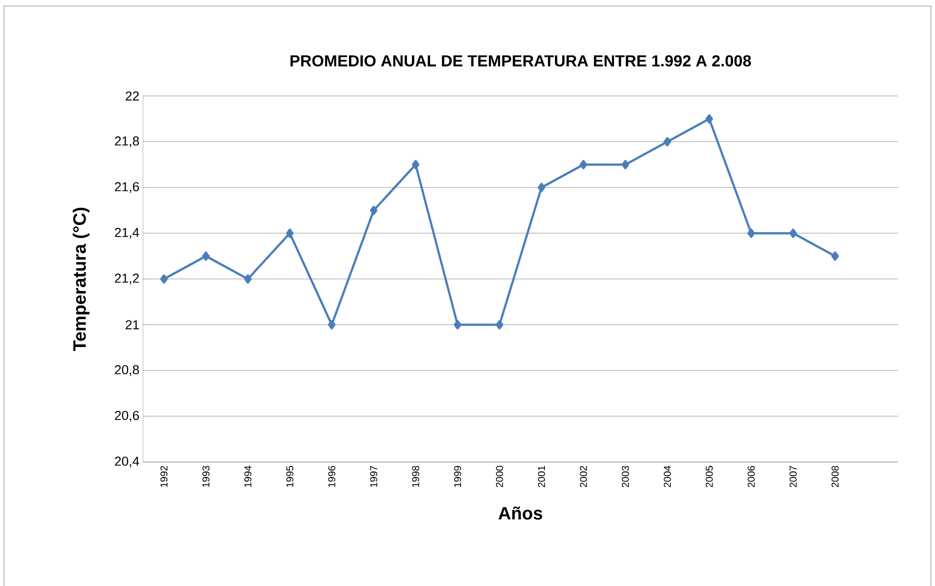  What do you see at coordinates (126, 370) in the screenshot?
I see `y-tick-label: 20,8` at bounding box center [126, 370].